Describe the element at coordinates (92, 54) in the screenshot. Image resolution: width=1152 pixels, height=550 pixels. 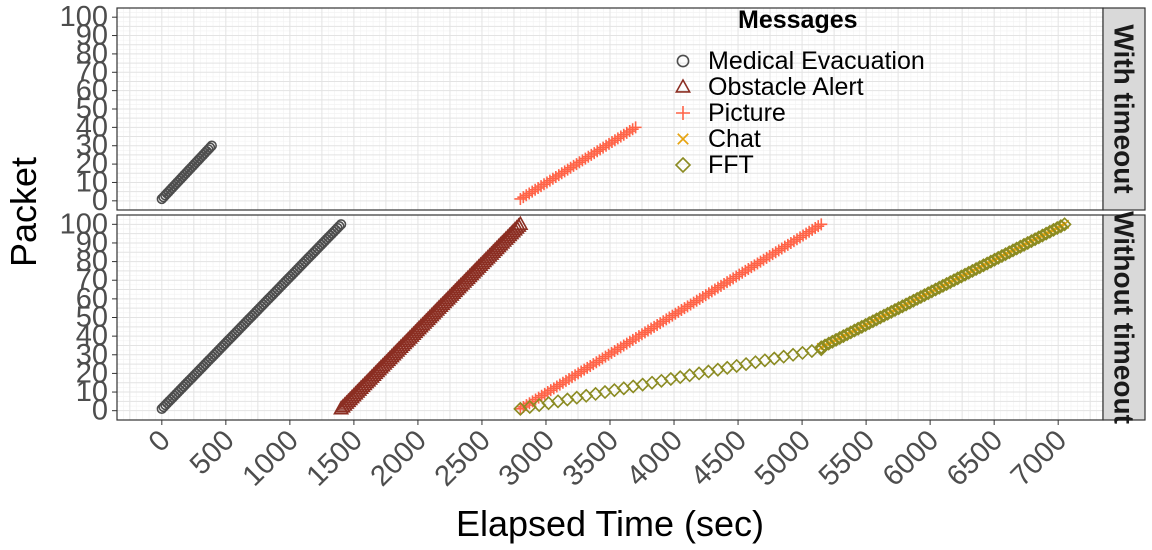
I see `y-tick-label: 80` at that location.